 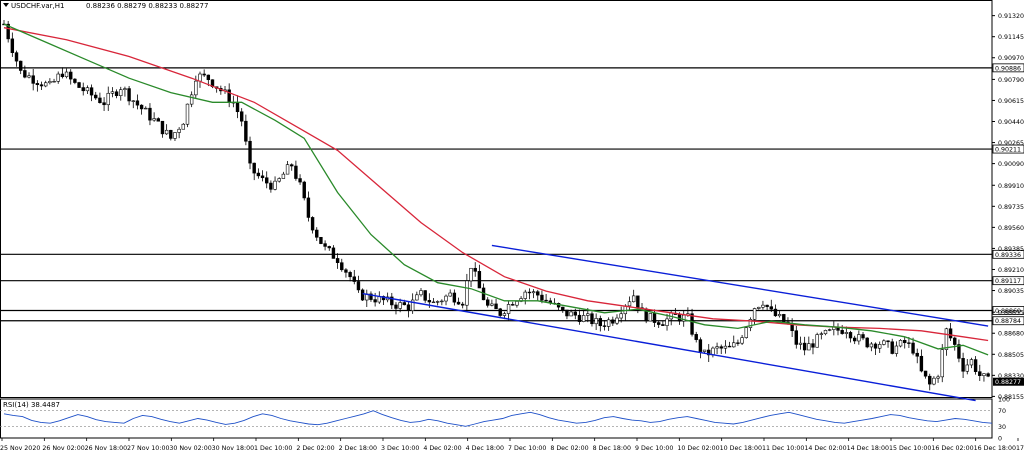 I want to click on time-tick-label: 16 Dec 18:00, so click(x=995, y=448).